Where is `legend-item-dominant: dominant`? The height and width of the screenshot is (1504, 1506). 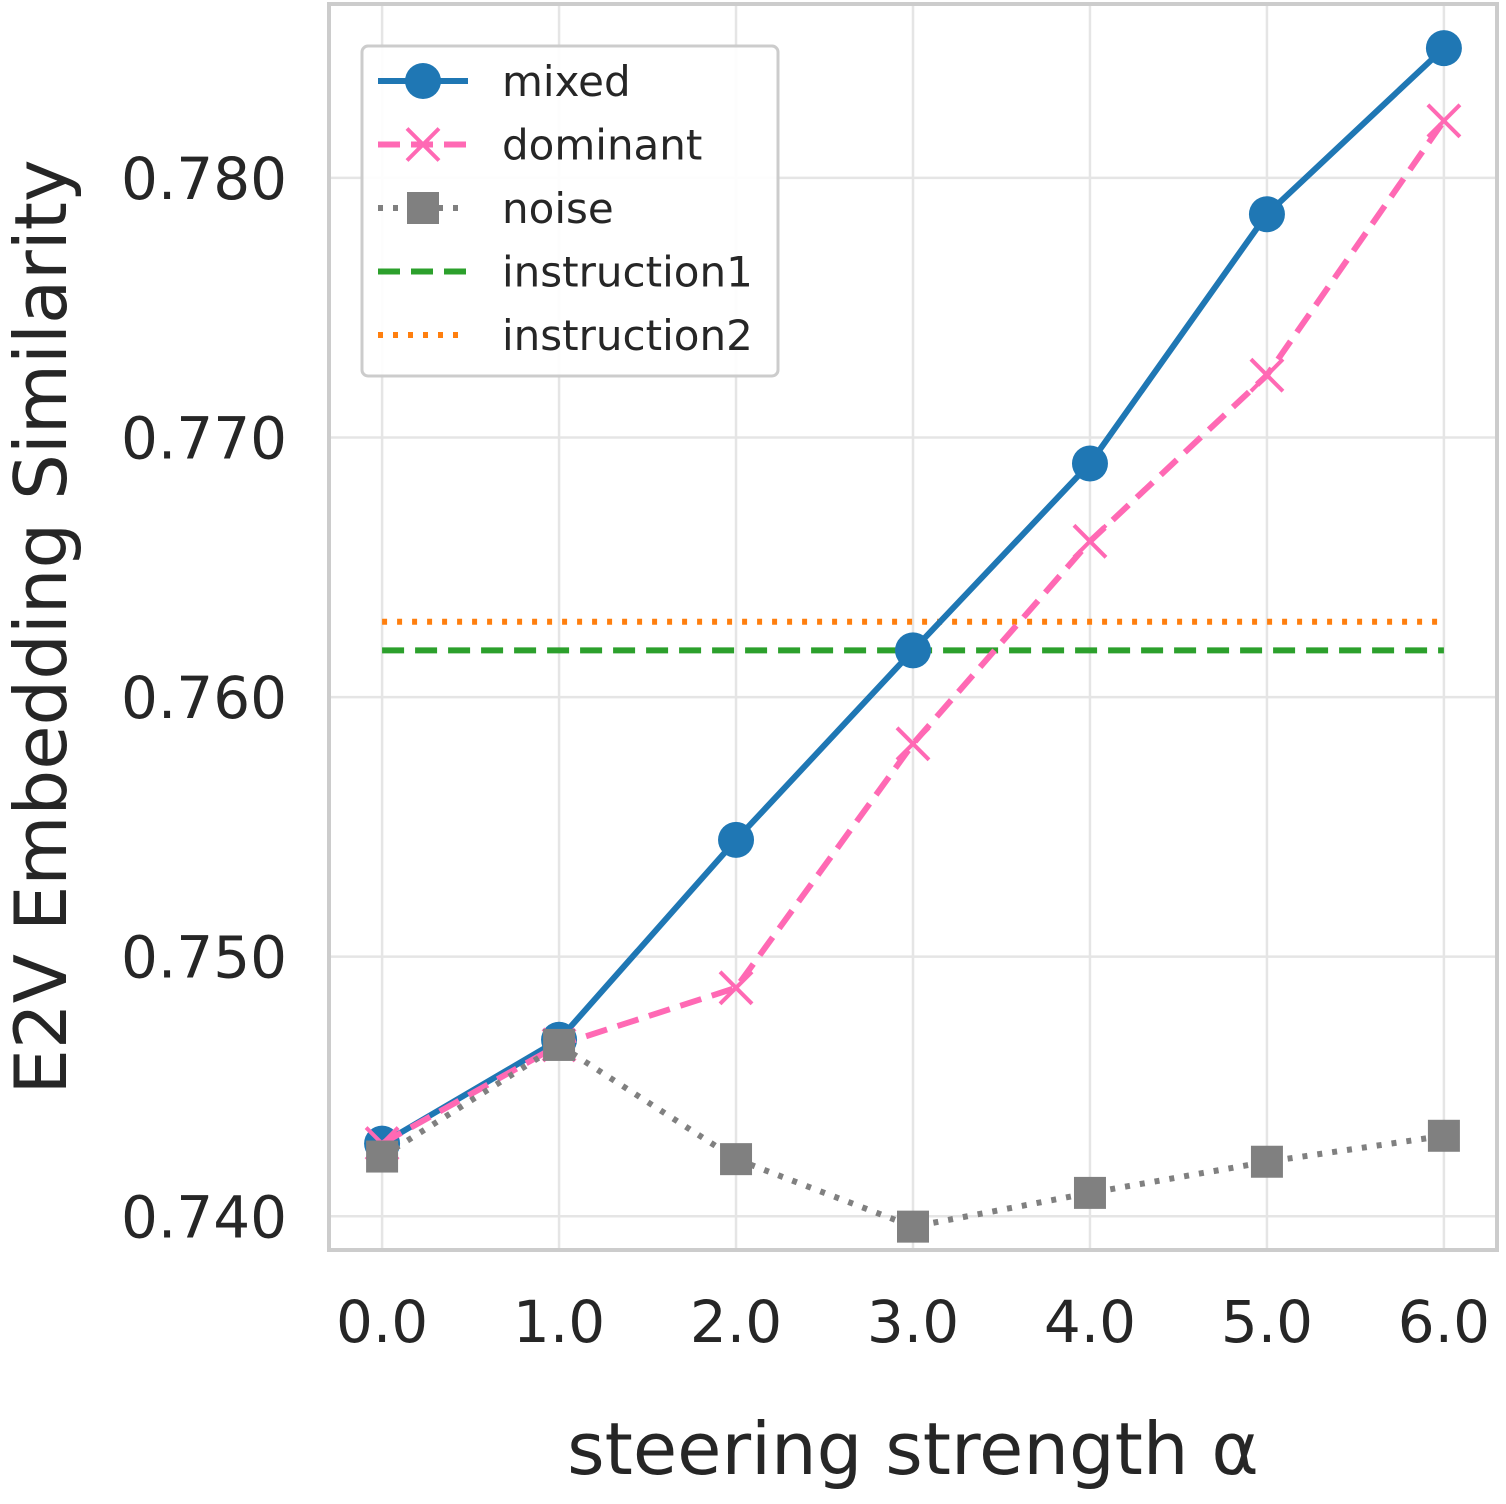
legend-item-dominant: dominant is located at coordinates (540, 145).